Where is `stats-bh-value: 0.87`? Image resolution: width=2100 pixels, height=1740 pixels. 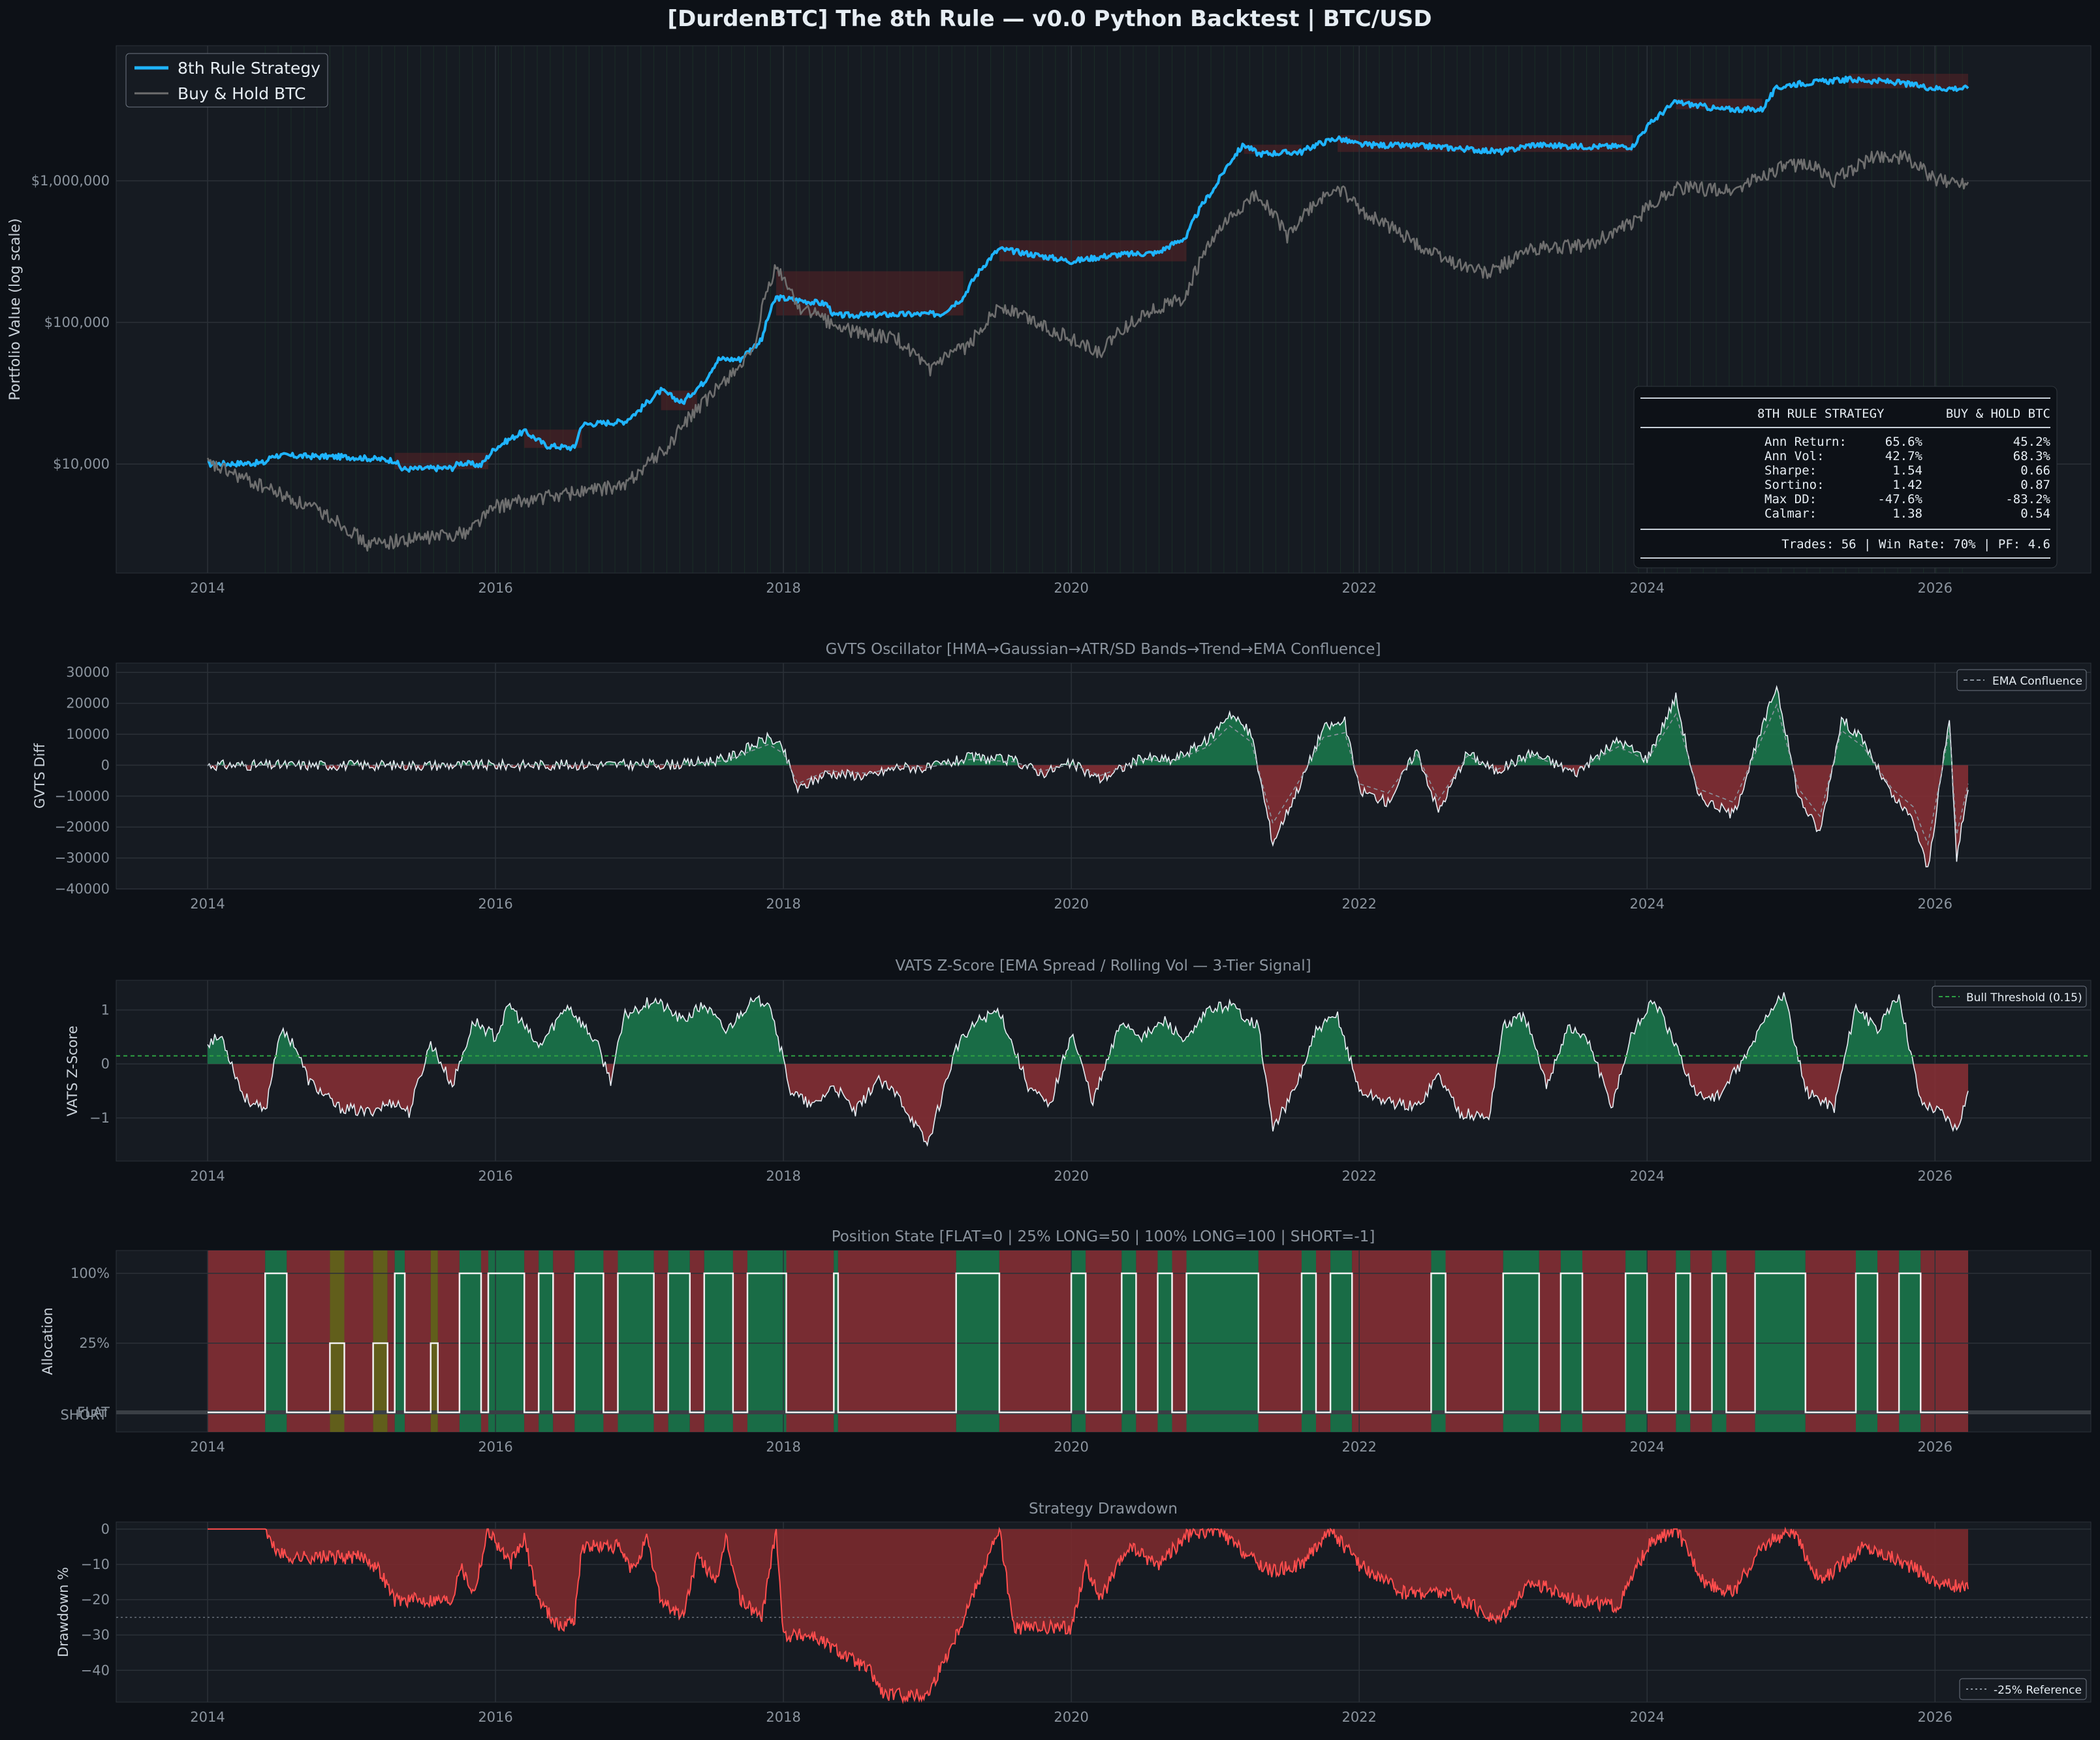 stats-bh-value: 0.87 is located at coordinates (2035, 485).